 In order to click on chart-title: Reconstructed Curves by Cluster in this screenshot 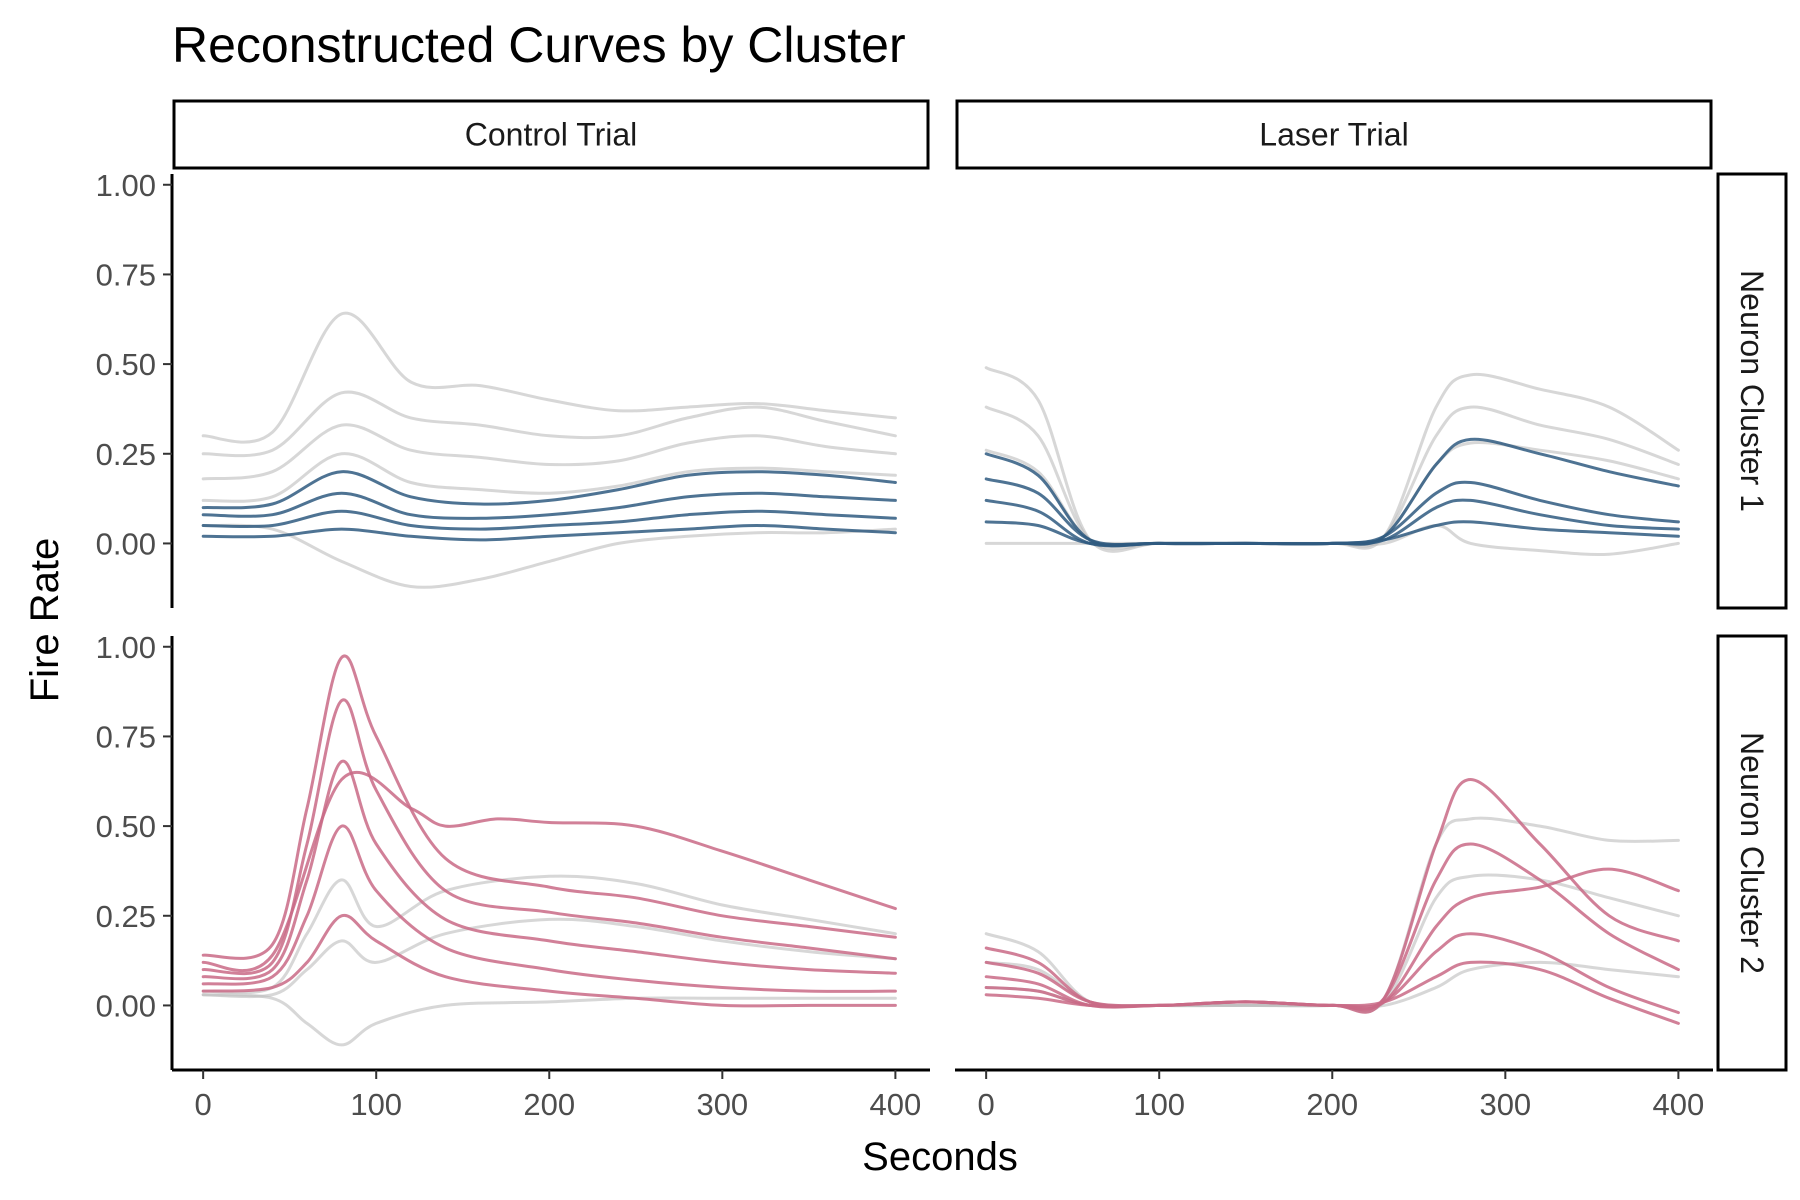, I will do `click(539, 45)`.